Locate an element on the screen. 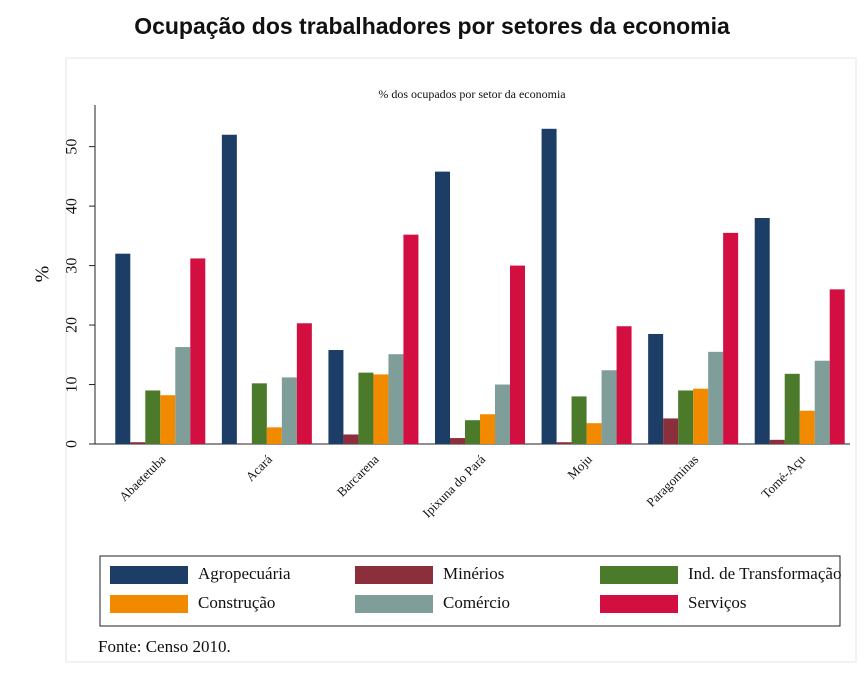  legend-label: Serviços is located at coordinates (717, 602).